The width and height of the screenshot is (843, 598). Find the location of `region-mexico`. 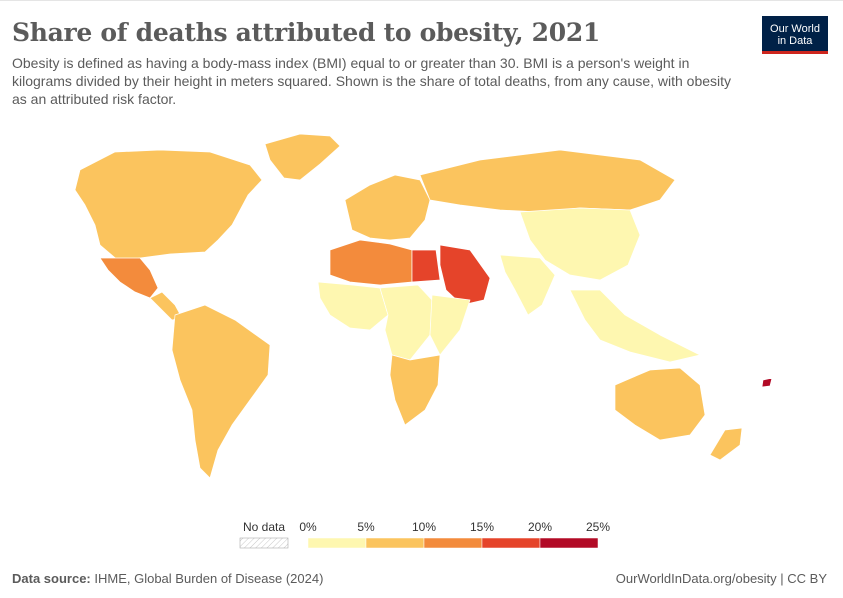

region-mexico is located at coordinates (129, 278).